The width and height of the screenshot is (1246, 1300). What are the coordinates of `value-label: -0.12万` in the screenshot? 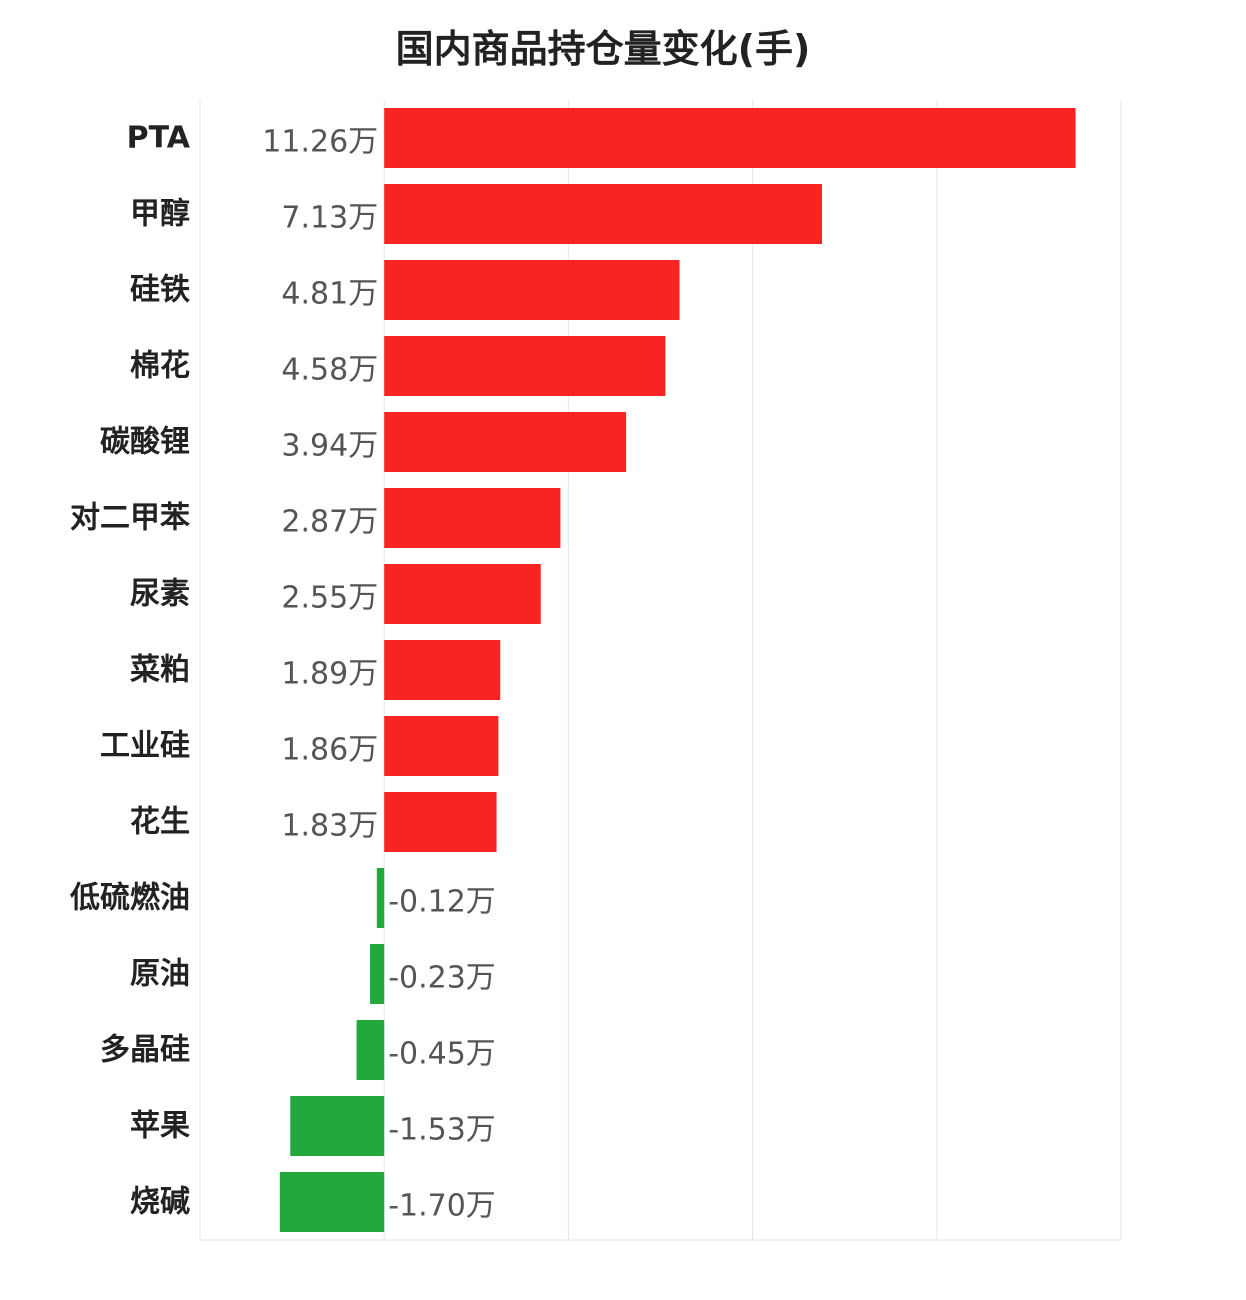 It's located at (442, 902).